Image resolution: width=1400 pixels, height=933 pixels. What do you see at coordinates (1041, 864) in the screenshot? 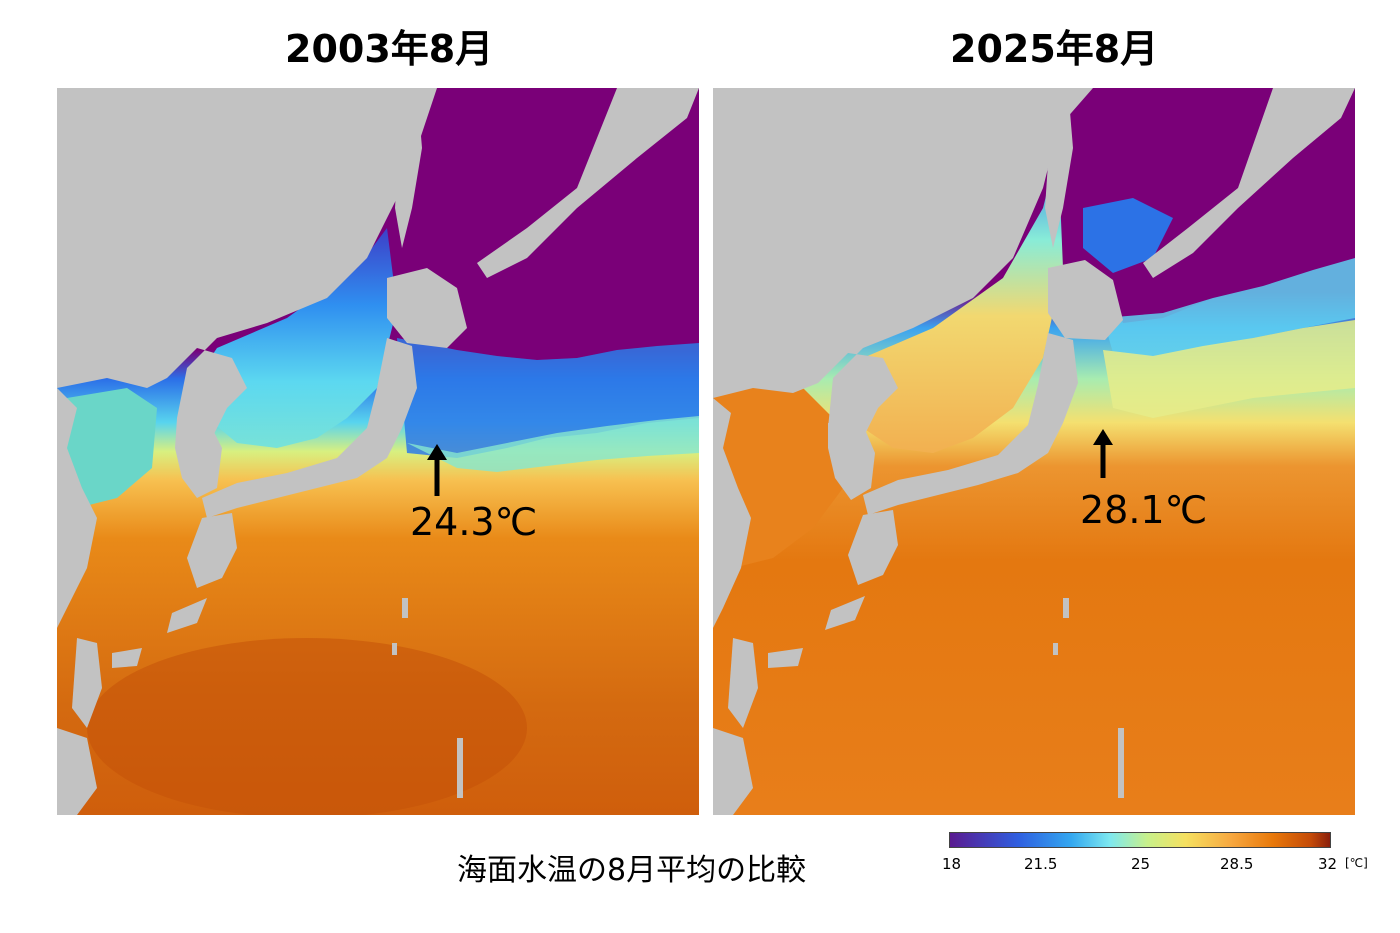
I see `colorbar-tick: 21.5` at bounding box center [1041, 864].